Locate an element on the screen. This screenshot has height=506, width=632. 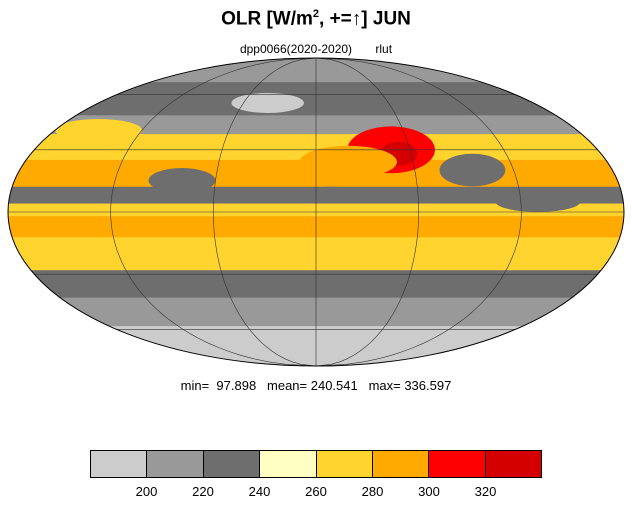
title-rest: , += is located at coordinates (335, 19).